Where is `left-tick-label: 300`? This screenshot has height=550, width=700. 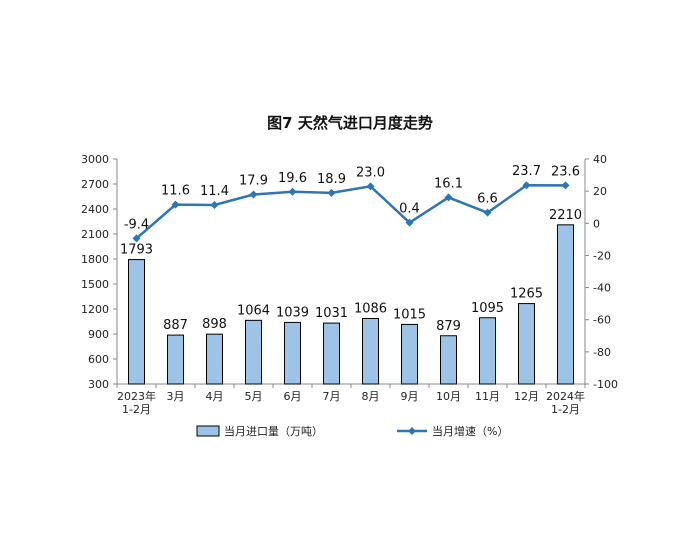 left-tick-label: 300 is located at coordinates (98, 384).